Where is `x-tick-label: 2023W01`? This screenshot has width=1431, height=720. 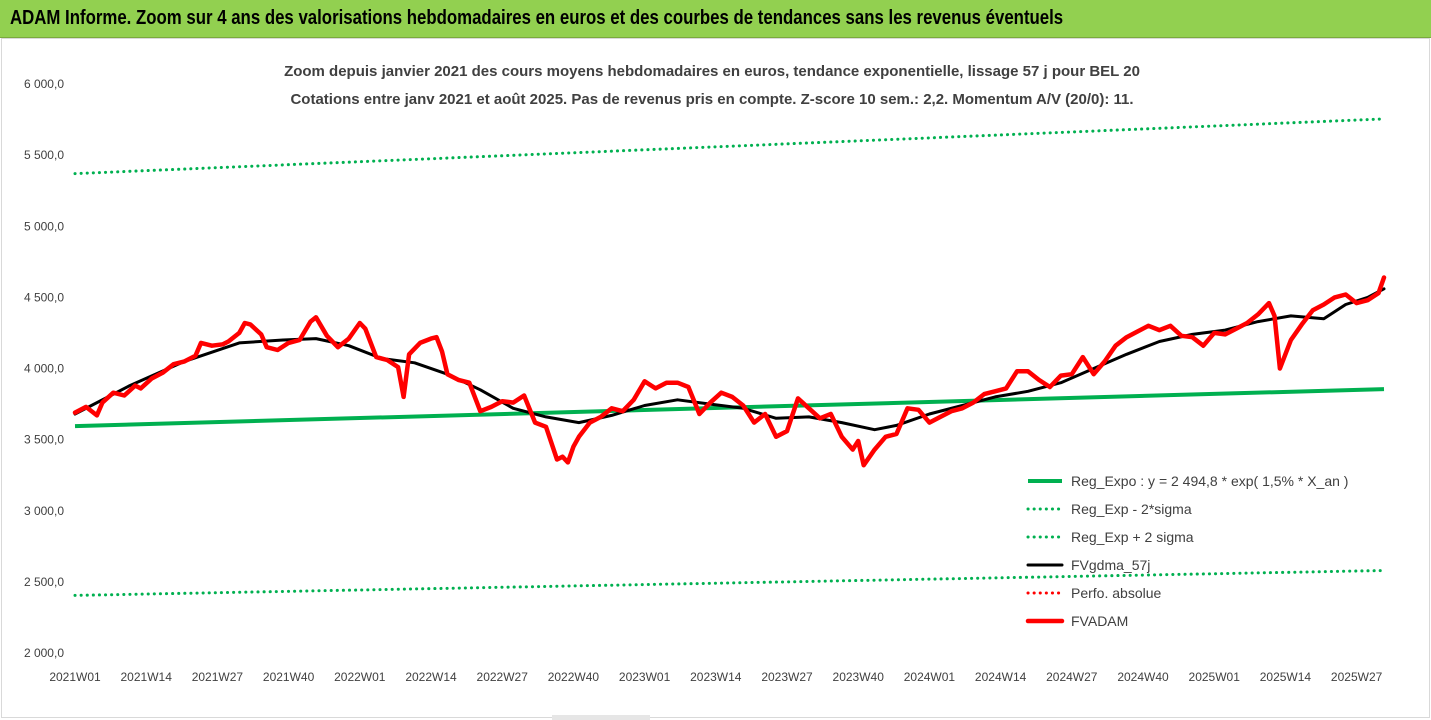
x-tick-label: 2023W01 is located at coordinates (645, 677).